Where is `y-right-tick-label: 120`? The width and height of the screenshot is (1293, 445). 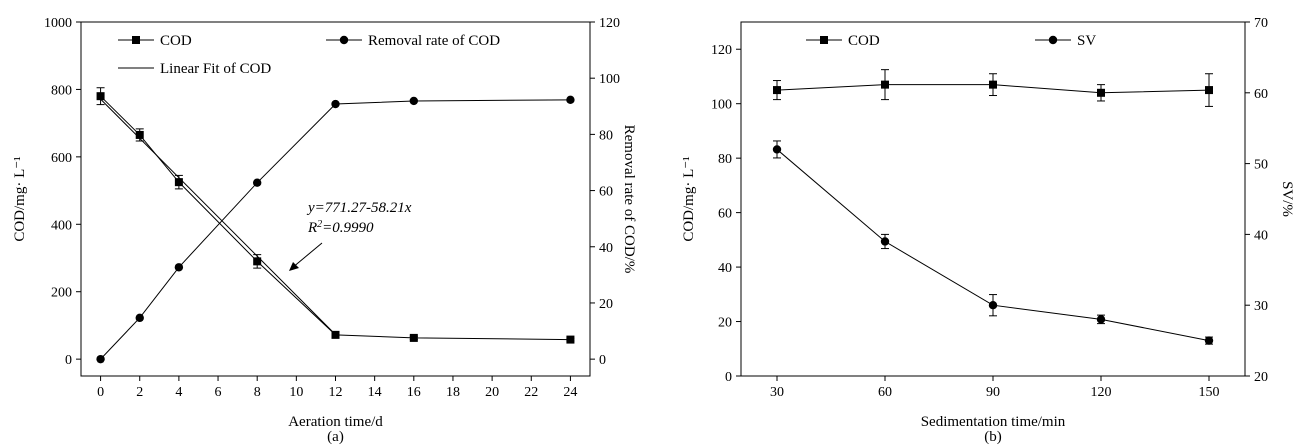
y-right-tick-label: 120 is located at coordinates (609, 23).